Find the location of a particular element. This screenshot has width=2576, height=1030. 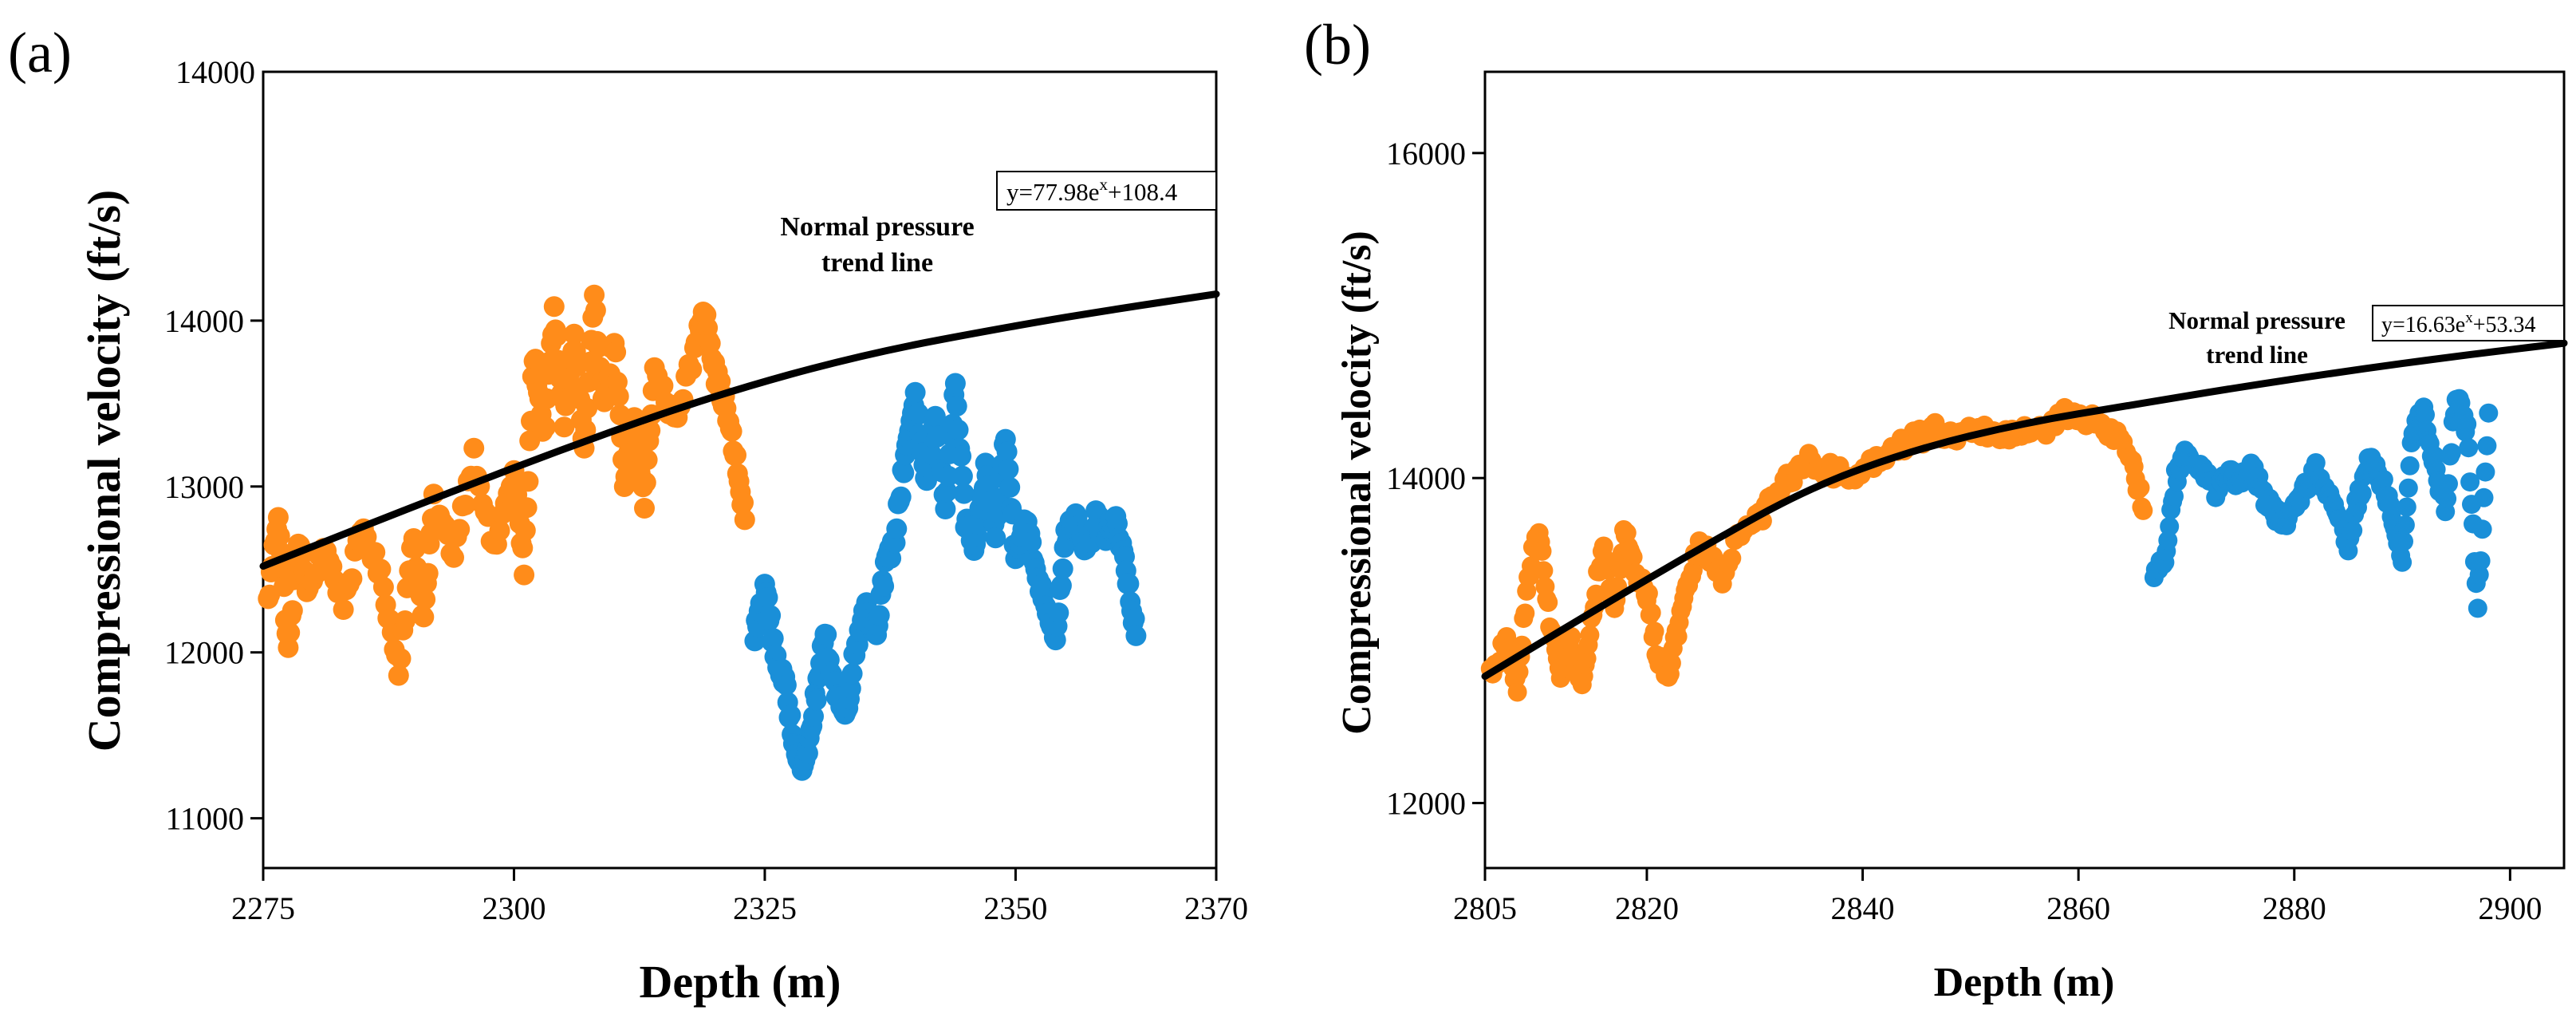

y-tick-label-14000: 14000 is located at coordinates (204, 321).